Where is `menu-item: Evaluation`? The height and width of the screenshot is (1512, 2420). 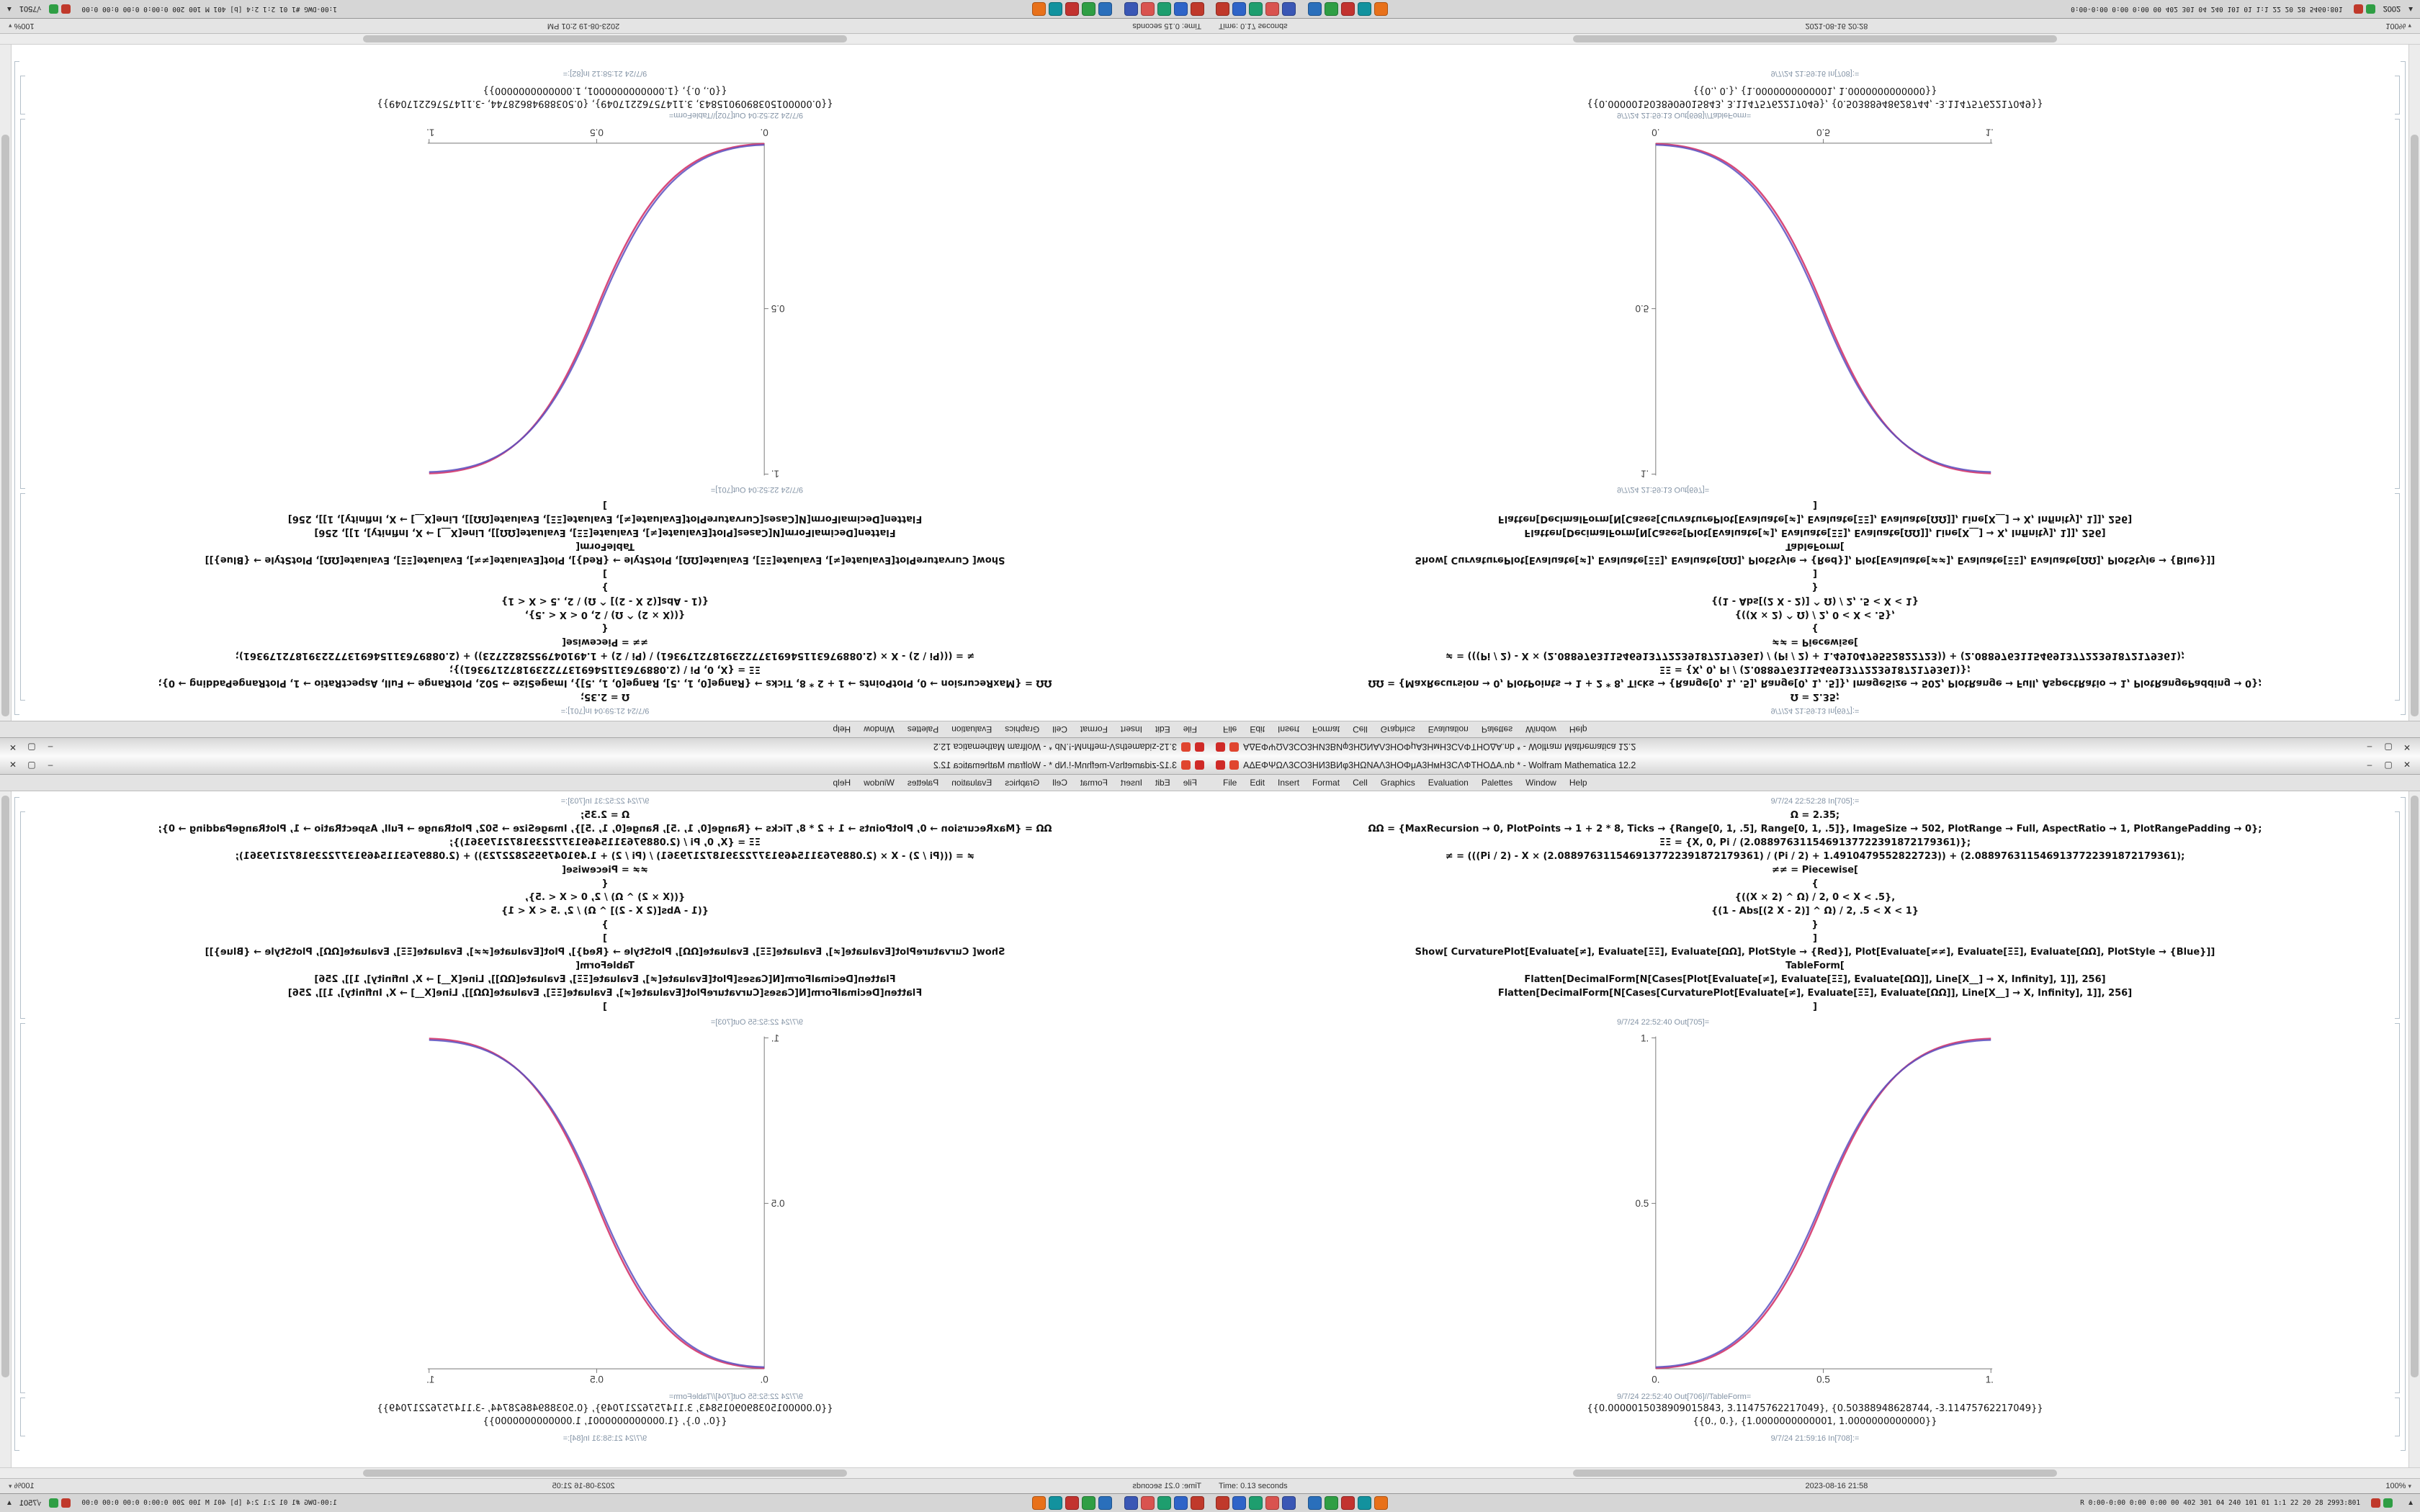
menu-item: Evaluation is located at coordinates (1448, 783).